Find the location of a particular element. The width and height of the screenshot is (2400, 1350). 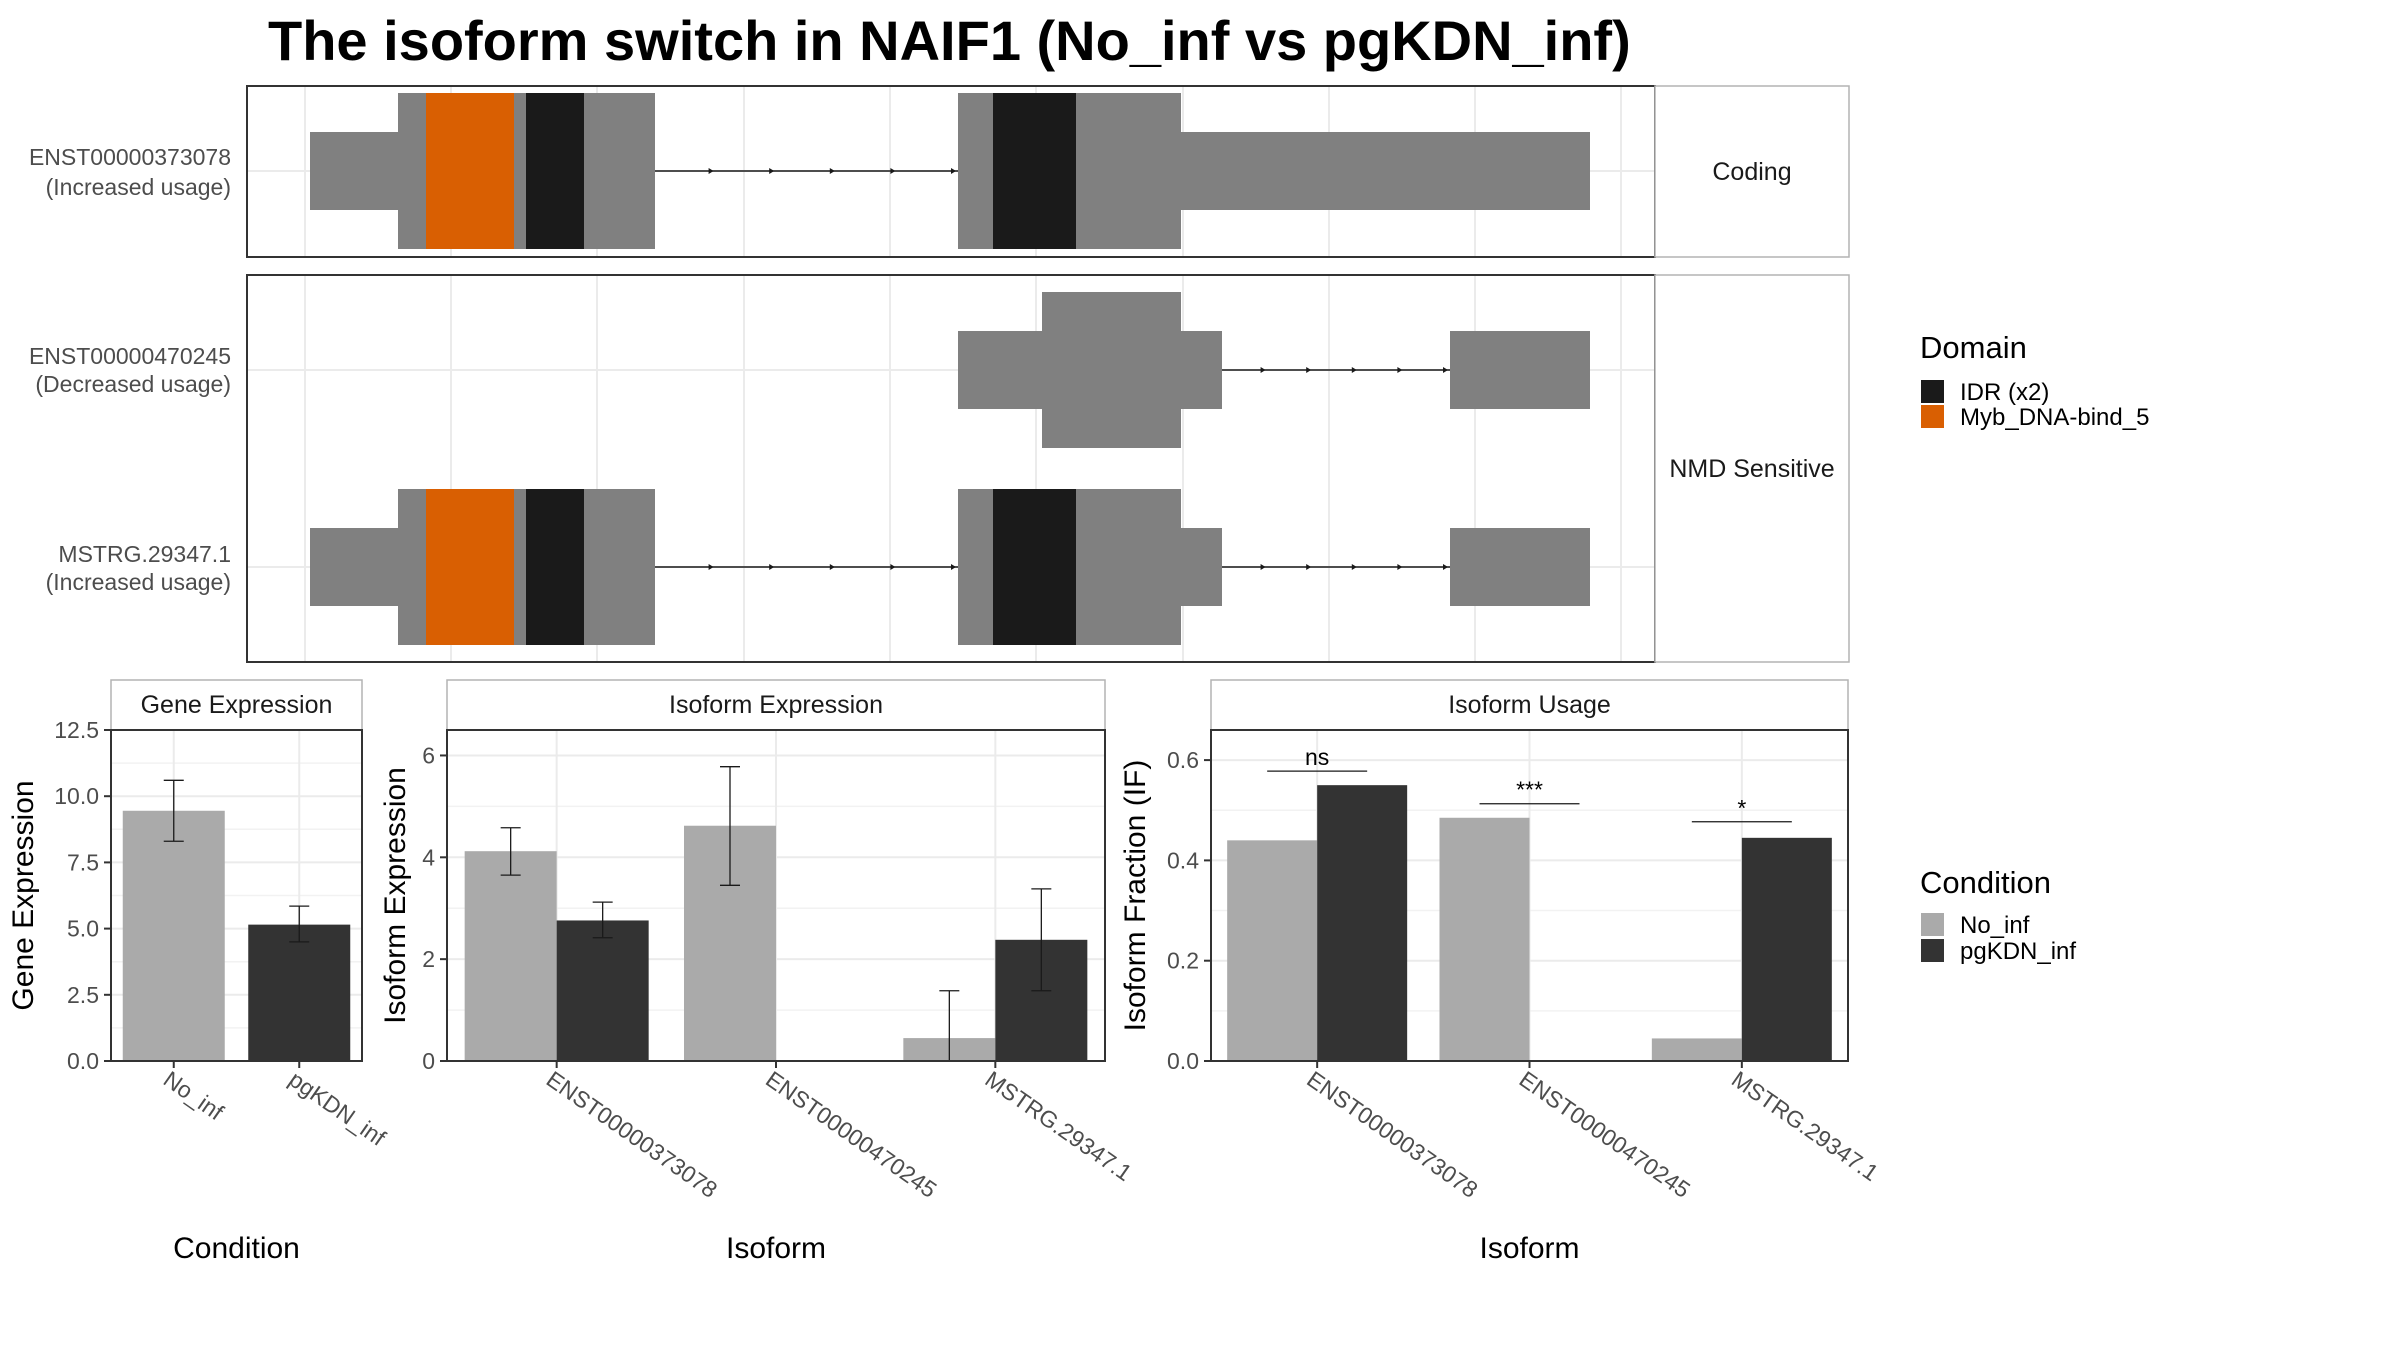

facet-label-nmd: NMD Sensitive is located at coordinates (1751, 469).